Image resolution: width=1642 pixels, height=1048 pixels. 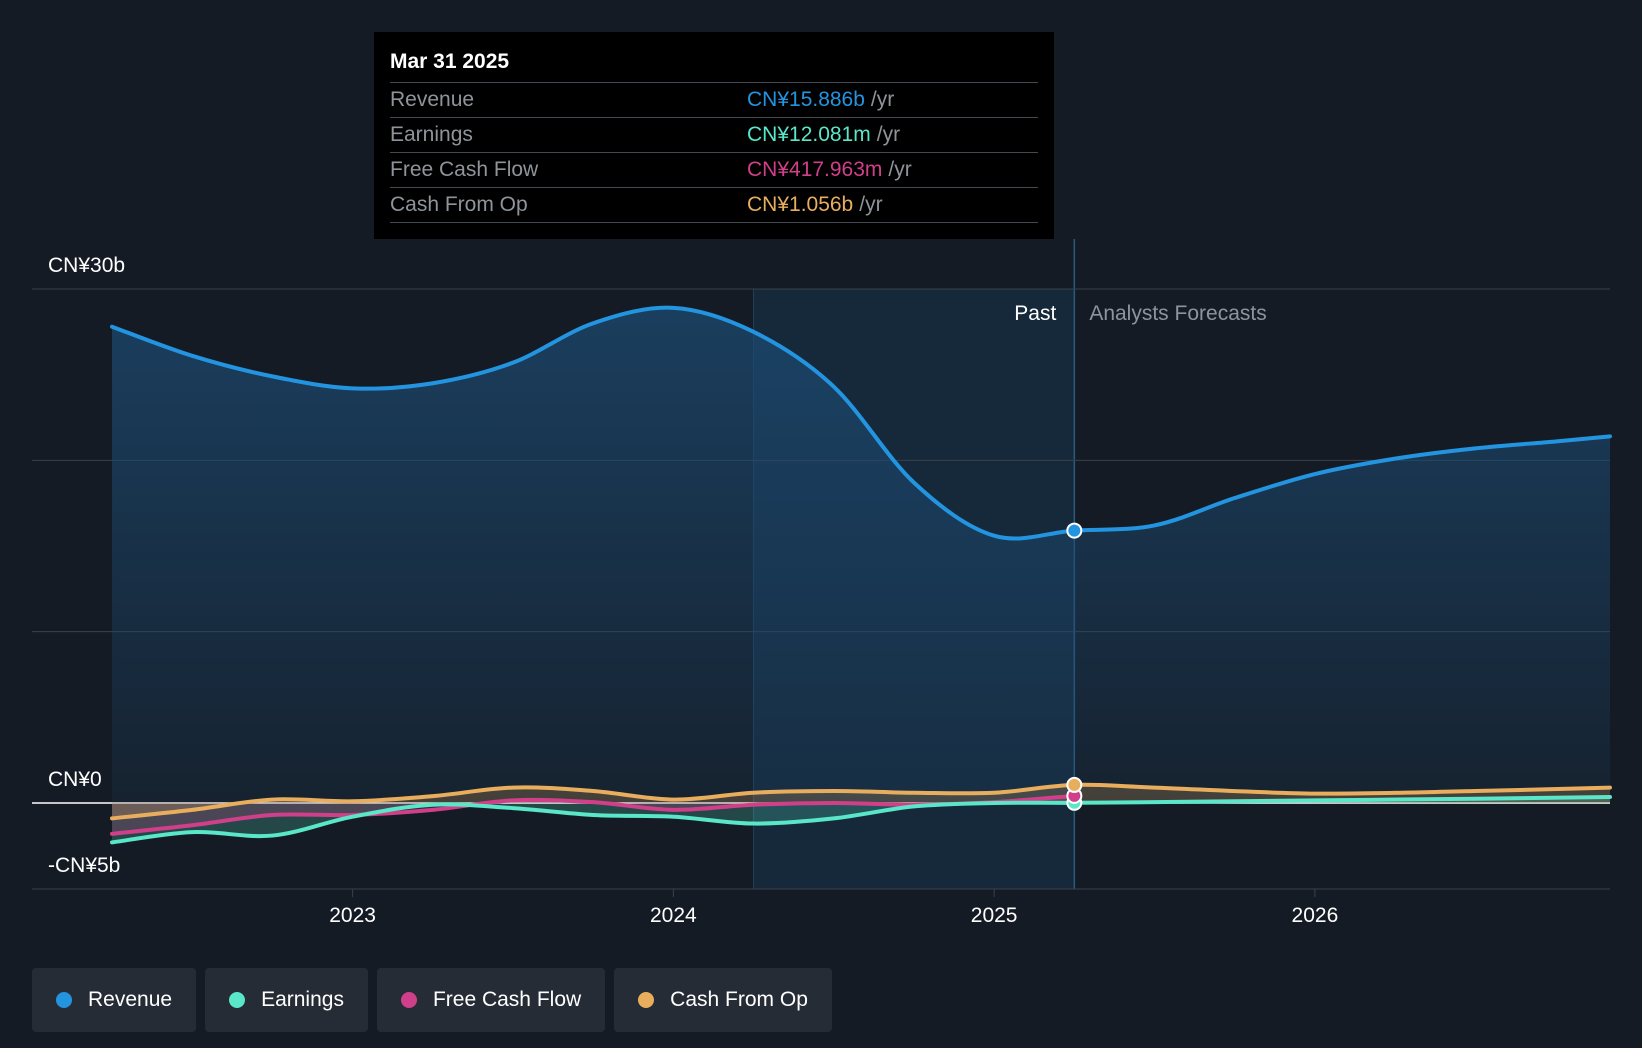 What do you see at coordinates (464, 169) in the screenshot?
I see `tooltip-label: Free Cash Flow` at bounding box center [464, 169].